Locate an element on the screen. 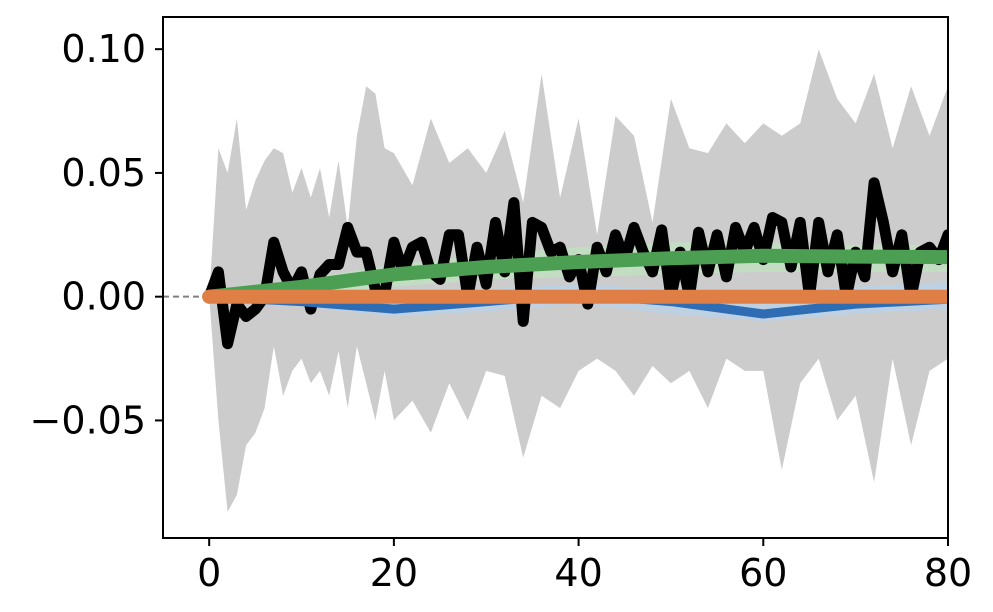  x-axis: 0 20 40 60 80 is located at coordinates (584, 566).